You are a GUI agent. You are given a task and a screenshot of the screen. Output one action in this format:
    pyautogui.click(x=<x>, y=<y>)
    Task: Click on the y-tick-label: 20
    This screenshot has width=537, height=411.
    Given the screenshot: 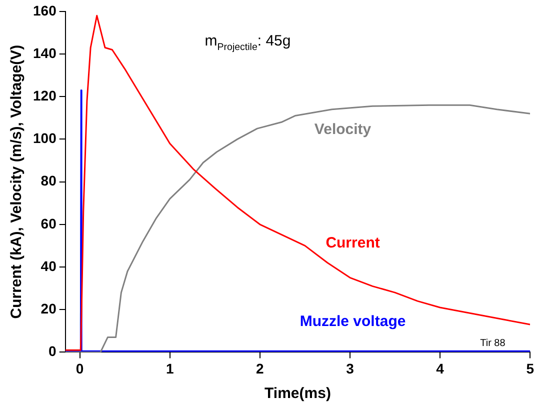 What is the action you would take?
    pyautogui.click(x=48, y=308)
    